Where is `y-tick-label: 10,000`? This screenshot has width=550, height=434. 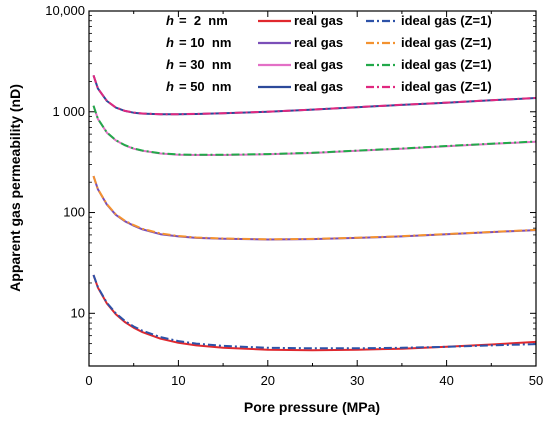 y-tick-label: 10,000 is located at coordinates (65, 10).